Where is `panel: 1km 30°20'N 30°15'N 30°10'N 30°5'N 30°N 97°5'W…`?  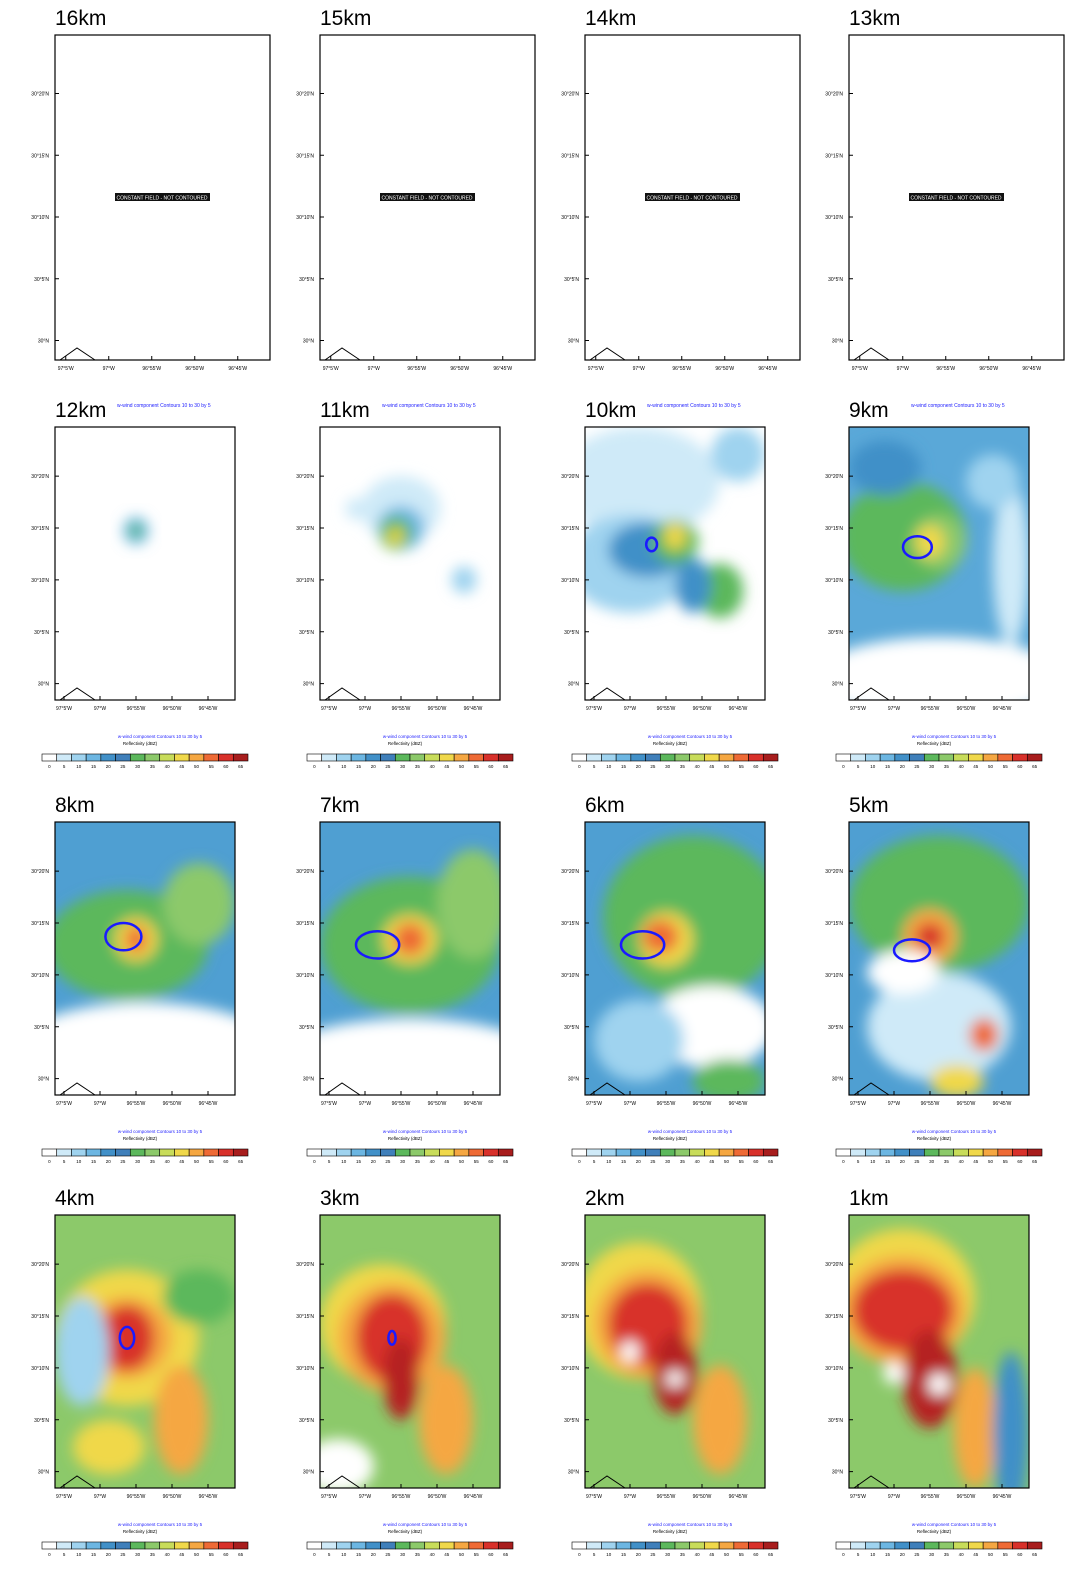 panel: 1km 30°20'N 30°15'N 30°10'N 30°5'N 30°N 97°5'W… is located at coordinates (934, 1372).